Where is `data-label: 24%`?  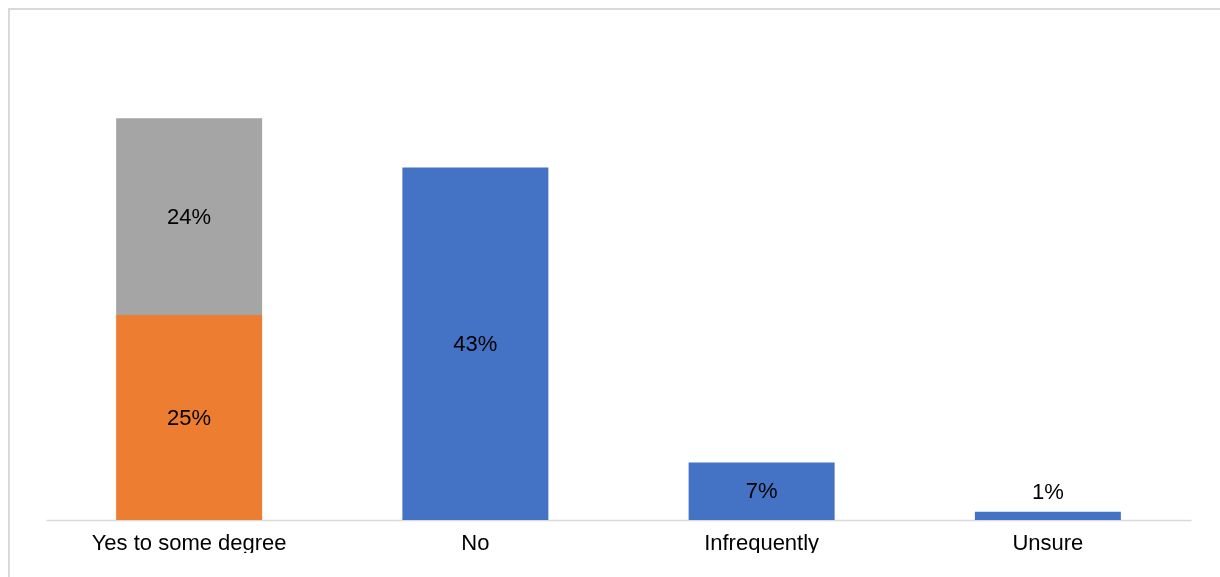
data-label: 24% is located at coordinates (189, 216).